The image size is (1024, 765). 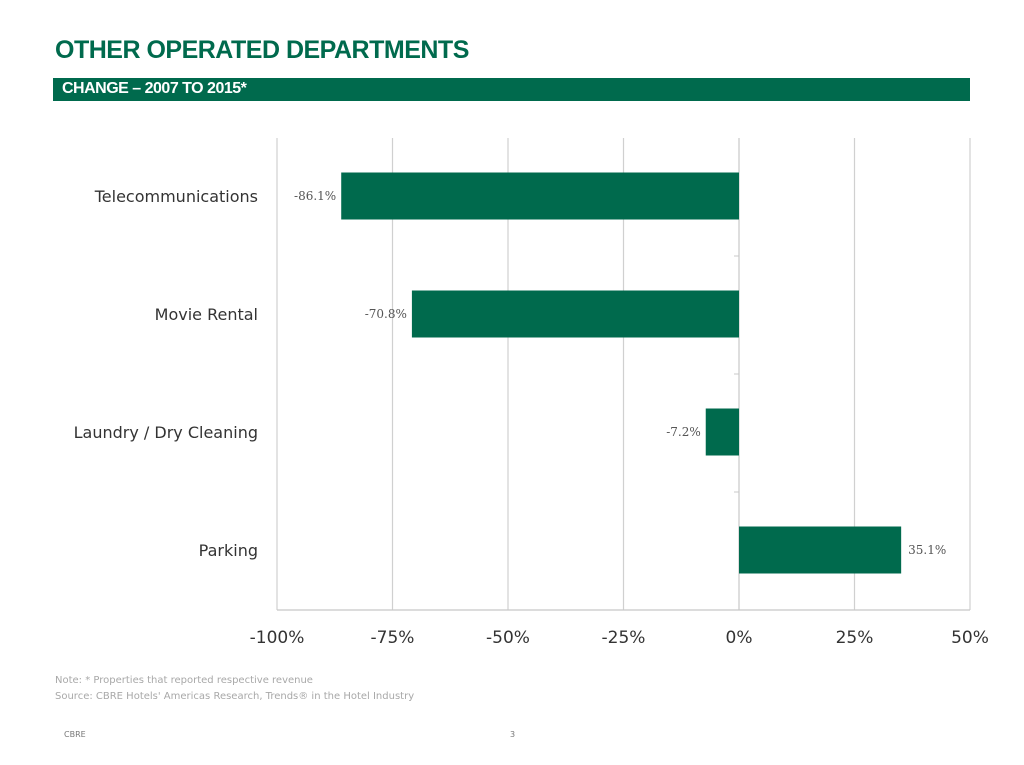 What do you see at coordinates (206, 314) in the screenshot?
I see `category-label: Movie Rental` at bounding box center [206, 314].